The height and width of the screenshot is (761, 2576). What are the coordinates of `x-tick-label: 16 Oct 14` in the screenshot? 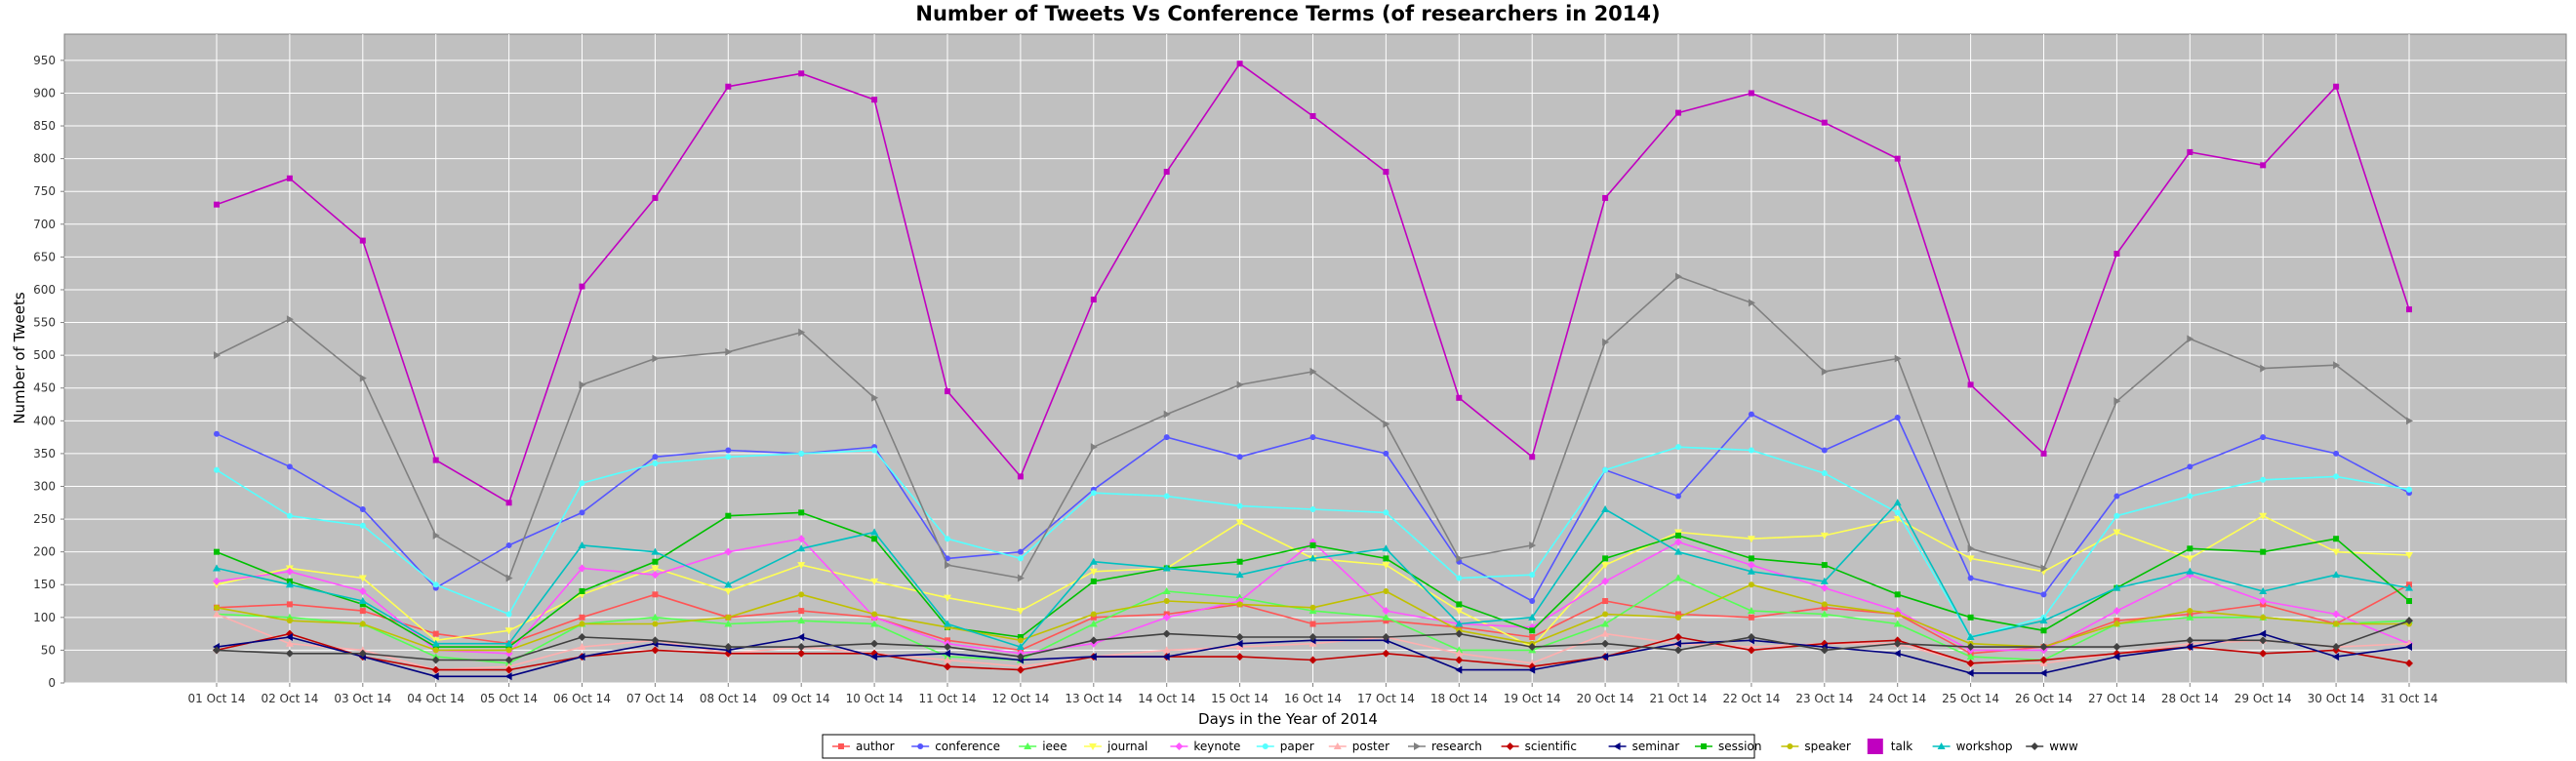 It's located at (1313, 698).